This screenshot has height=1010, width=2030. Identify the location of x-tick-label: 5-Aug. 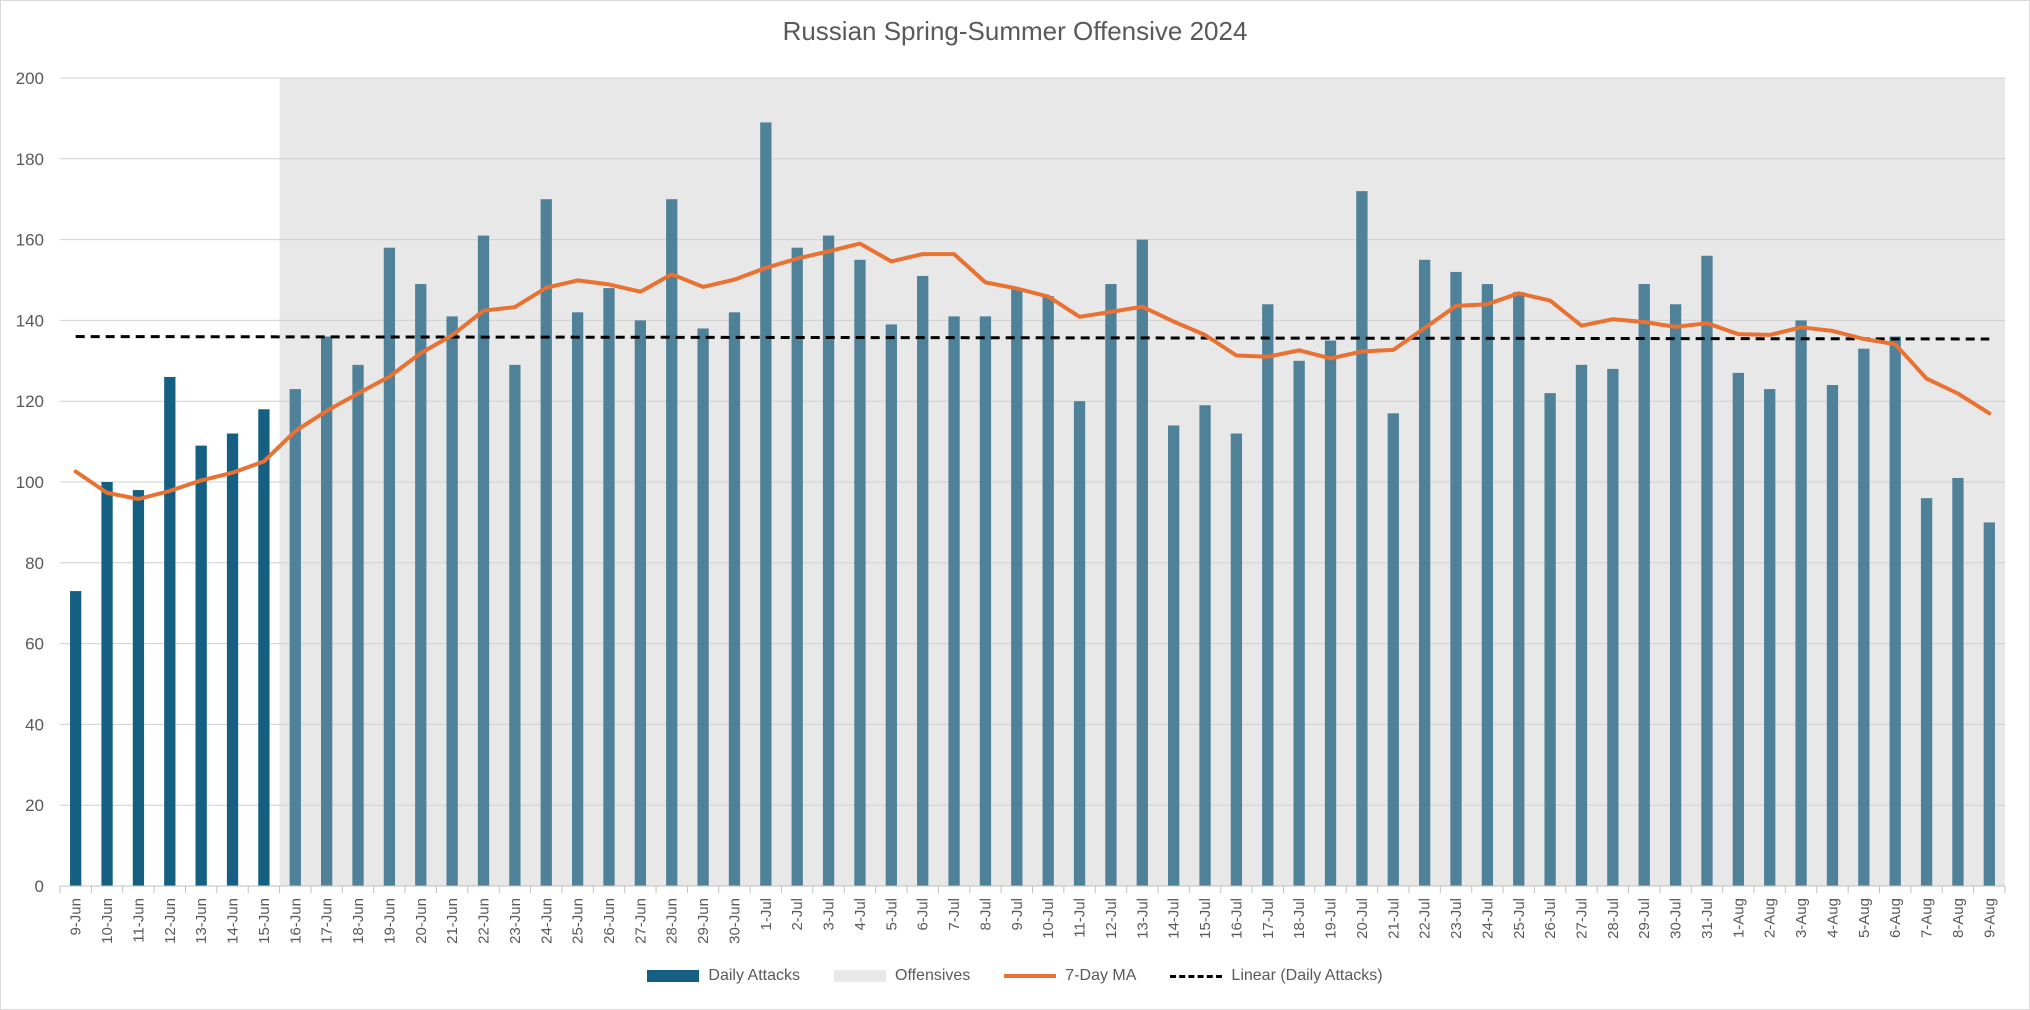
(1864, 918).